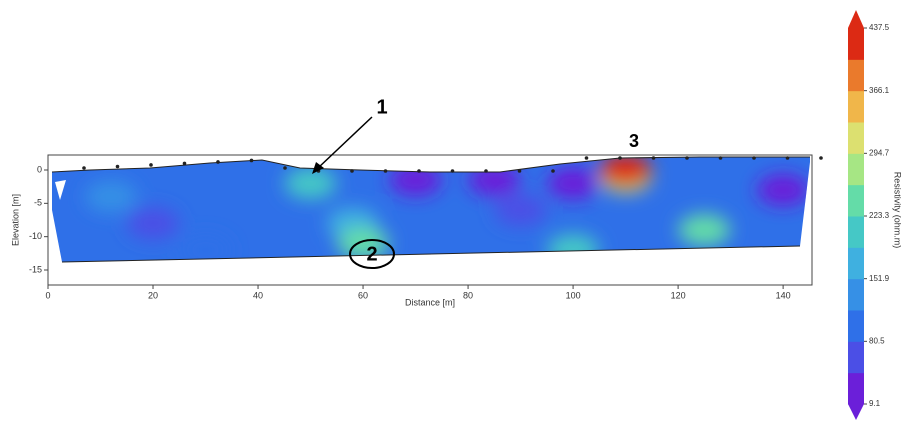  I want to click on annotation: 3, so click(634, 141).